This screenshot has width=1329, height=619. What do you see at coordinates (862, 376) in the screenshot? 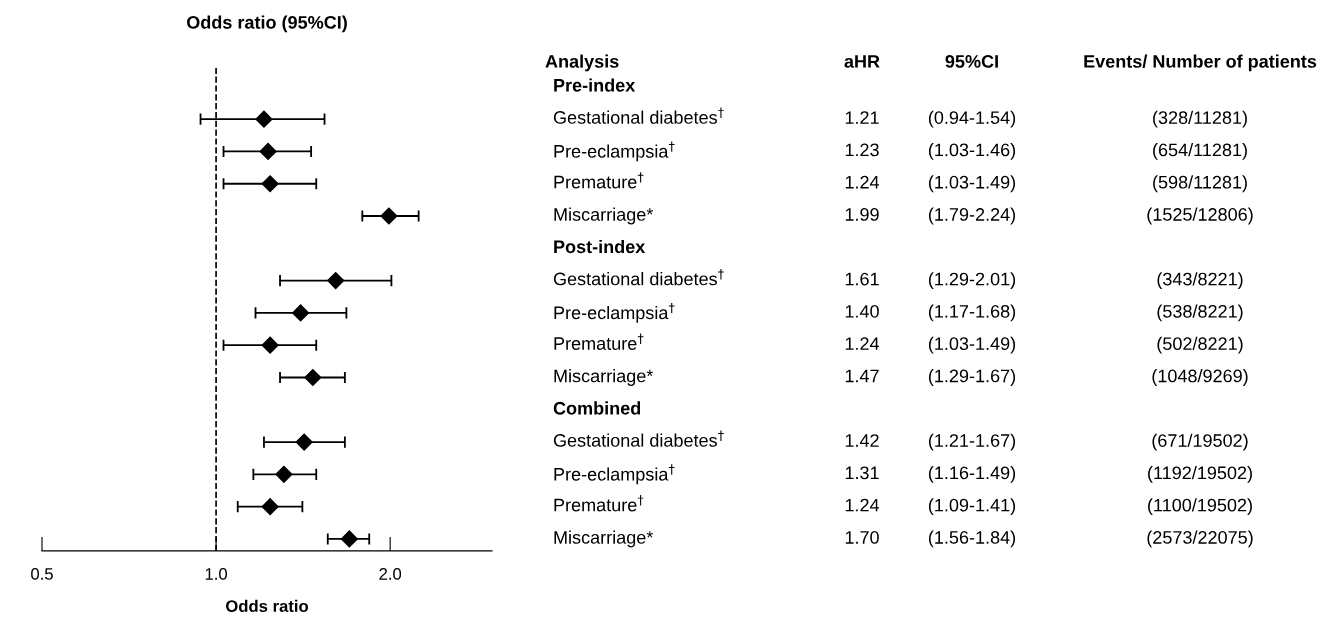
I see `data-label: 1.47` at bounding box center [862, 376].